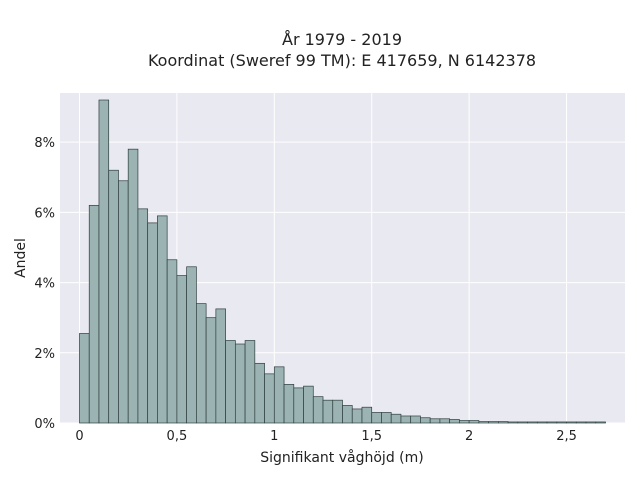  I want to click on y-axis-ticks: 0% 2% 4% 6% 8%, so click(44, 284).